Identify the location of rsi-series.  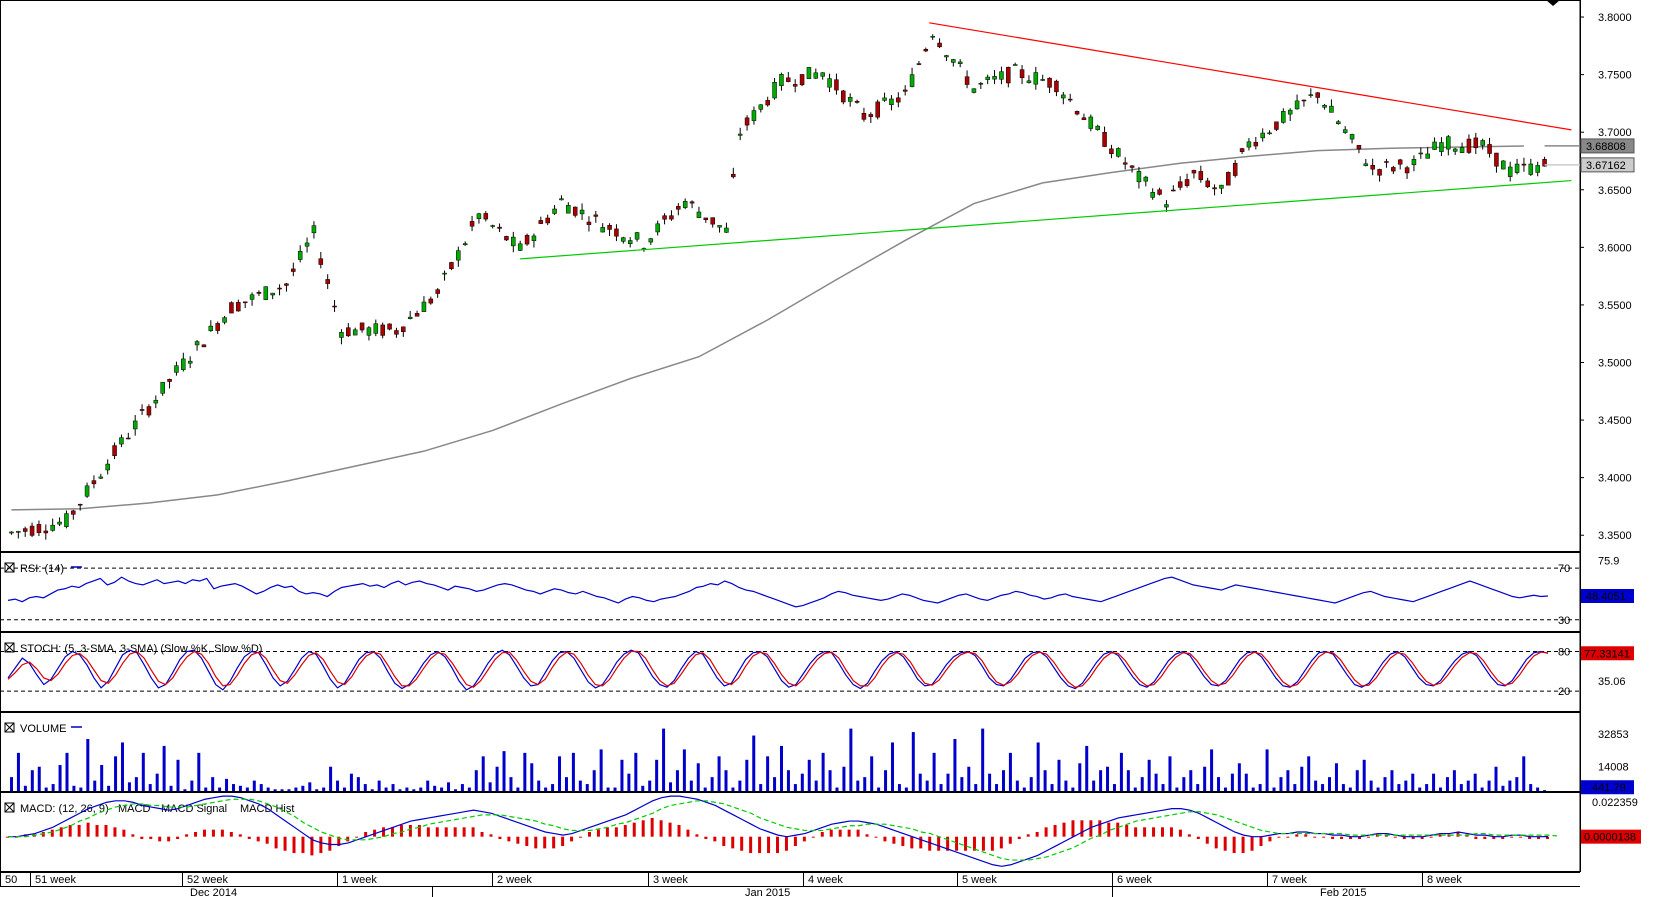
(790, 594).